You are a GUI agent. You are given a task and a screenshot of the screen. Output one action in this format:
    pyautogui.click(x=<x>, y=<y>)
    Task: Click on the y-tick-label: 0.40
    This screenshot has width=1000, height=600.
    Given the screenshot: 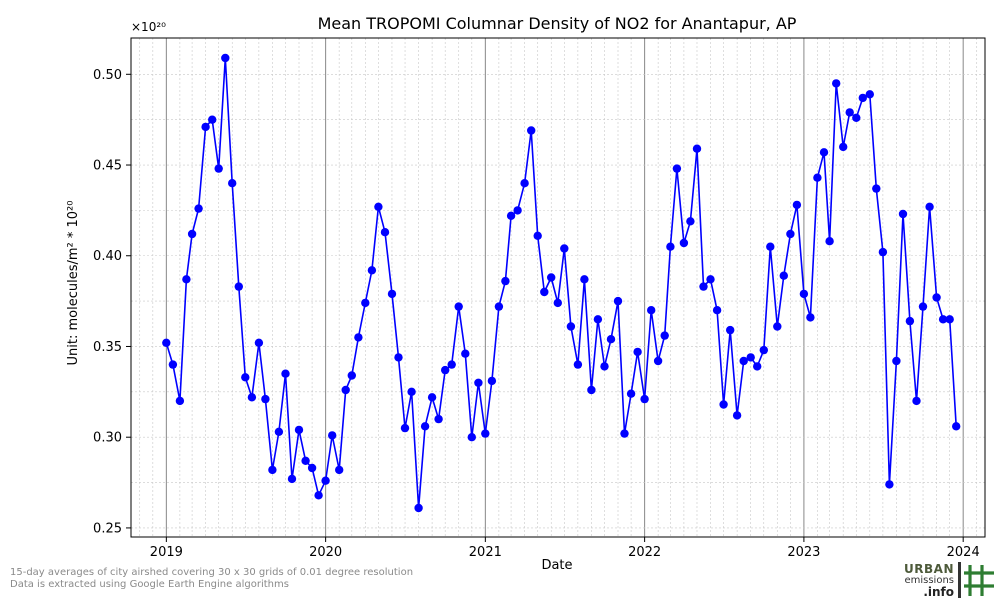 What is the action you would take?
    pyautogui.click(x=107, y=256)
    